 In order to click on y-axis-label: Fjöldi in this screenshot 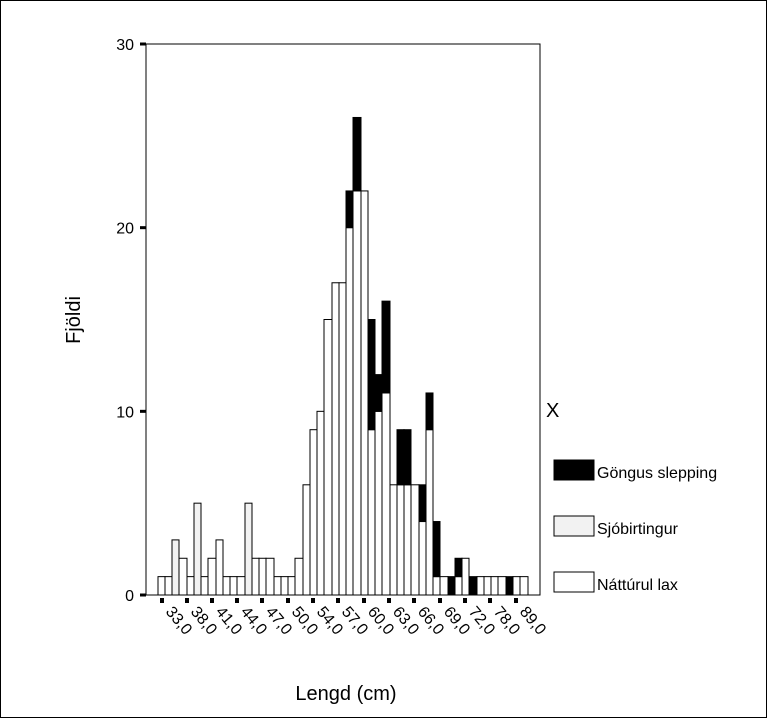, I will do `click(74, 320)`.